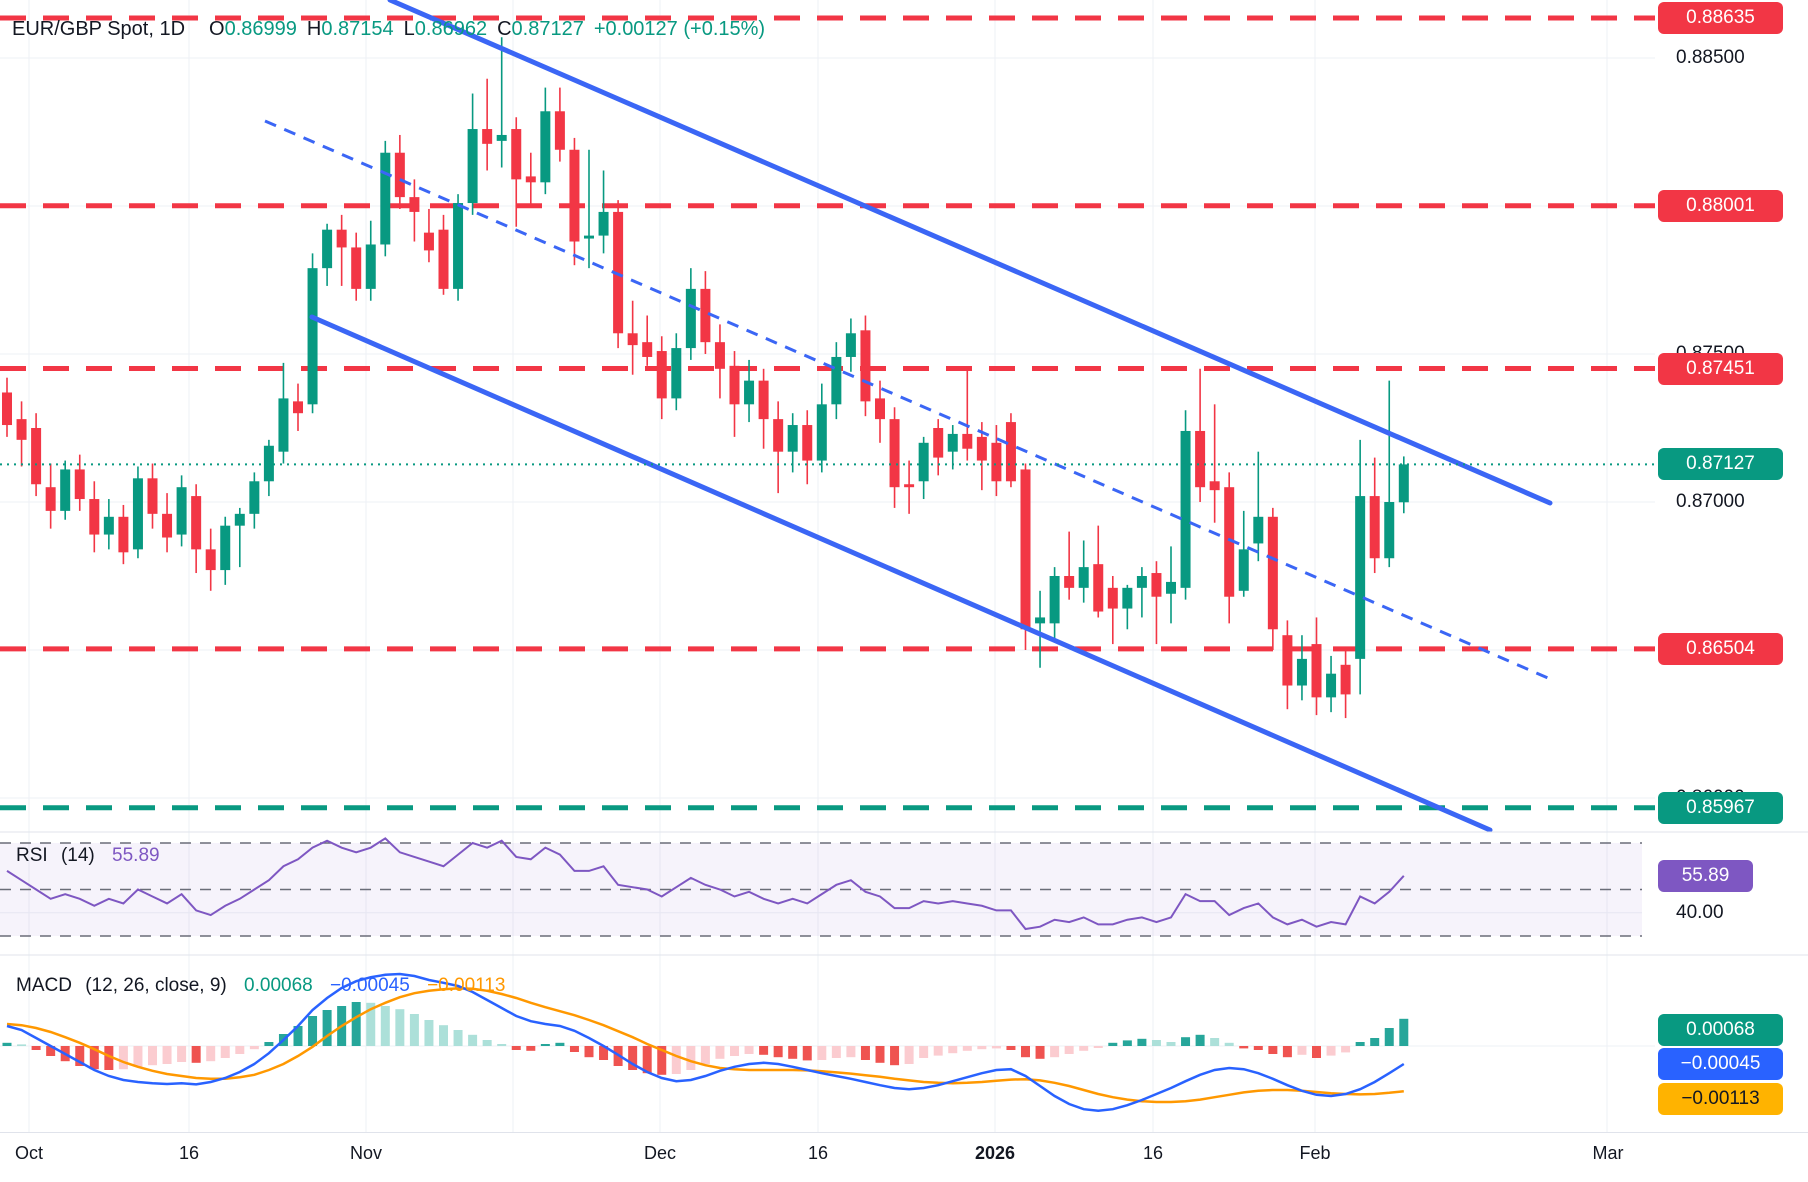  Describe the element at coordinates (705, 884) in the screenshot. I see `rsi-line` at that location.